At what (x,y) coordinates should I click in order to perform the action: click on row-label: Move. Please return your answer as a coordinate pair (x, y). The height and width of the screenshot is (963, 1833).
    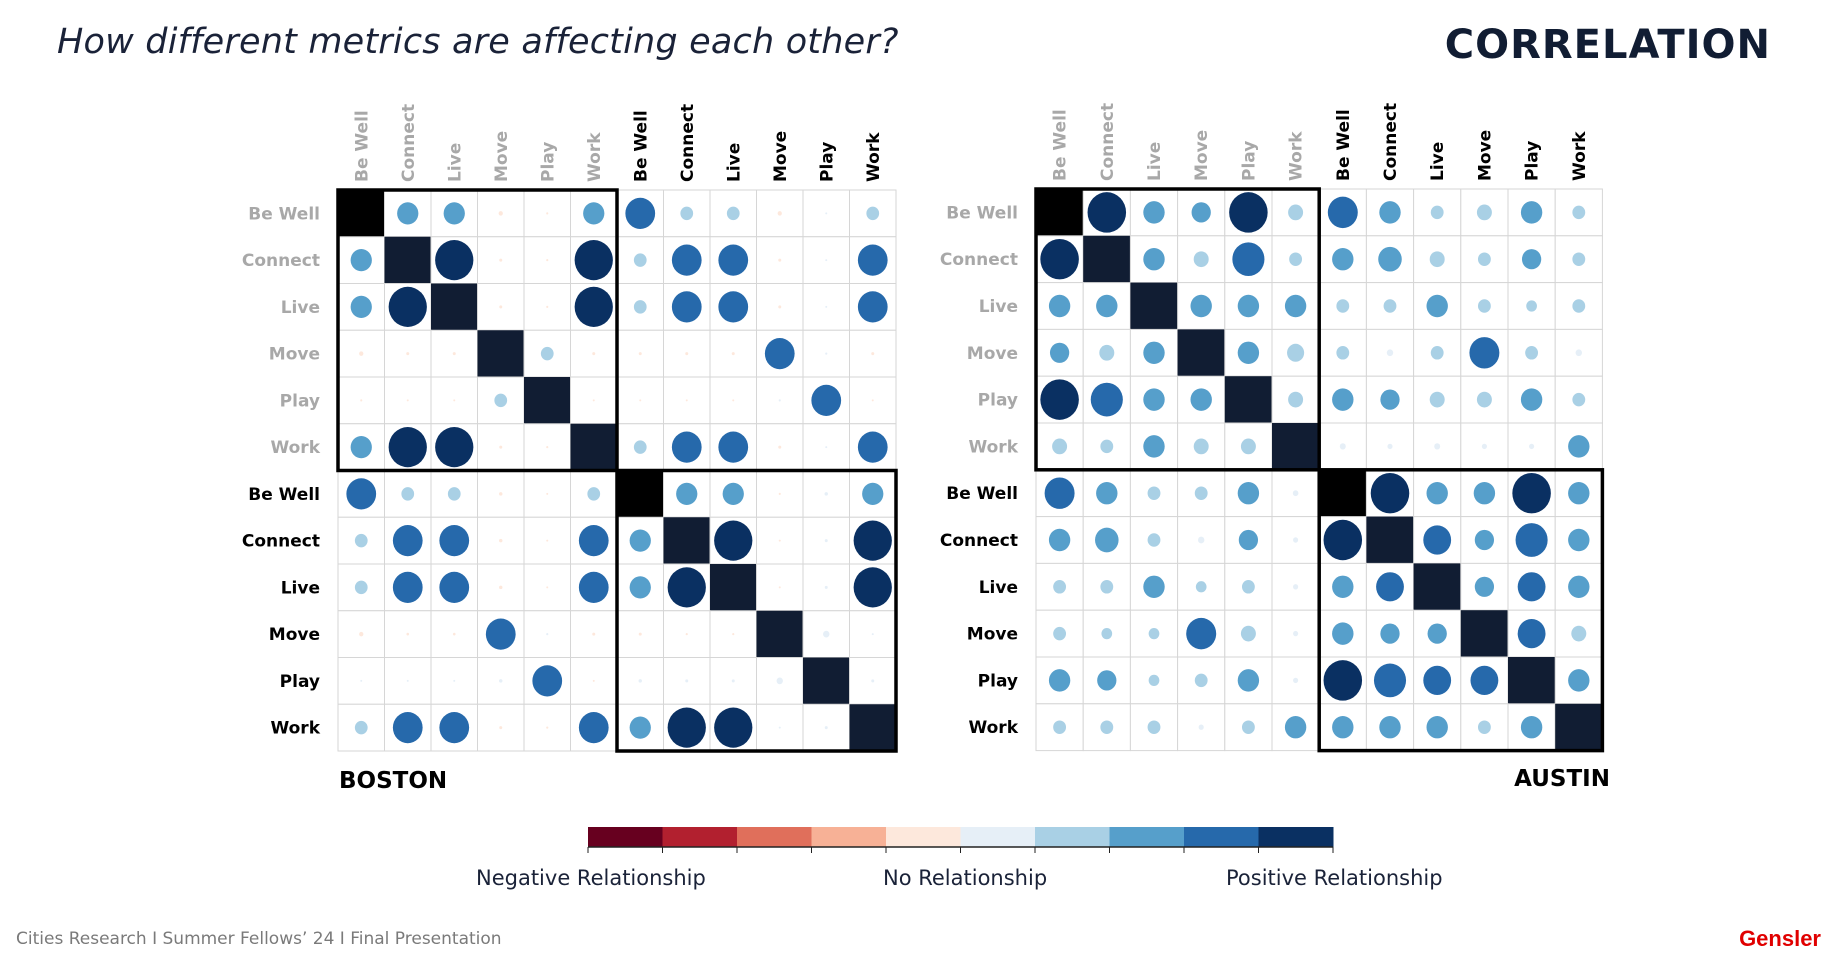
    Looking at the image, I should click on (992, 635).